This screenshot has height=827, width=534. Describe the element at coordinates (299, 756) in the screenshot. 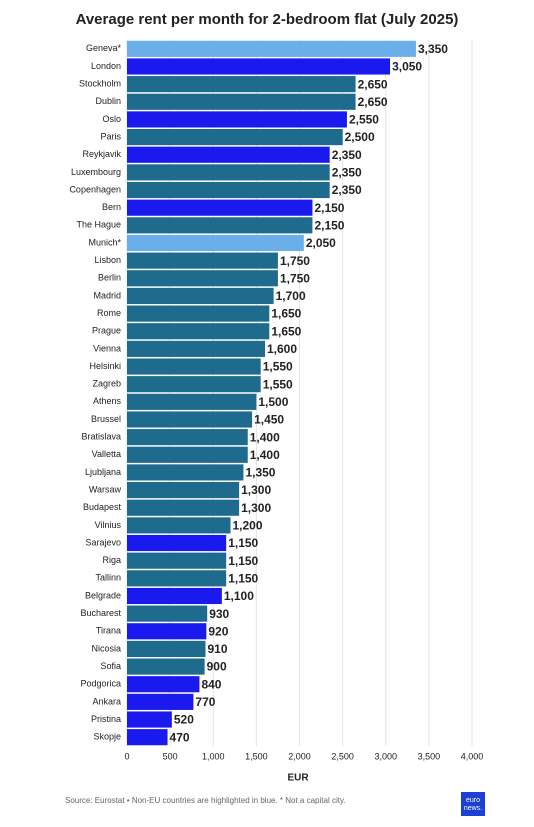

I see `x-tick-label: 2,000` at that location.